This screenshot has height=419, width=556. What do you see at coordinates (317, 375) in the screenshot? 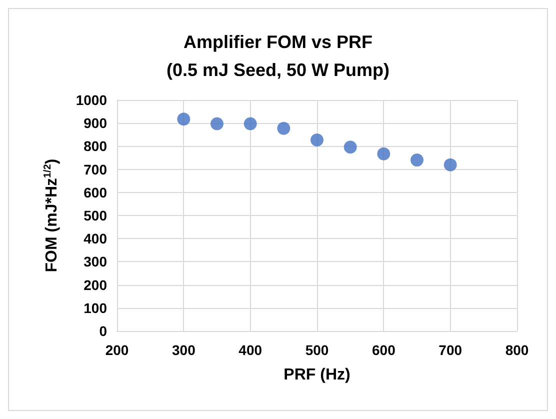
I see `x-axis-title: PRF (Hz)` at bounding box center [317, 375].